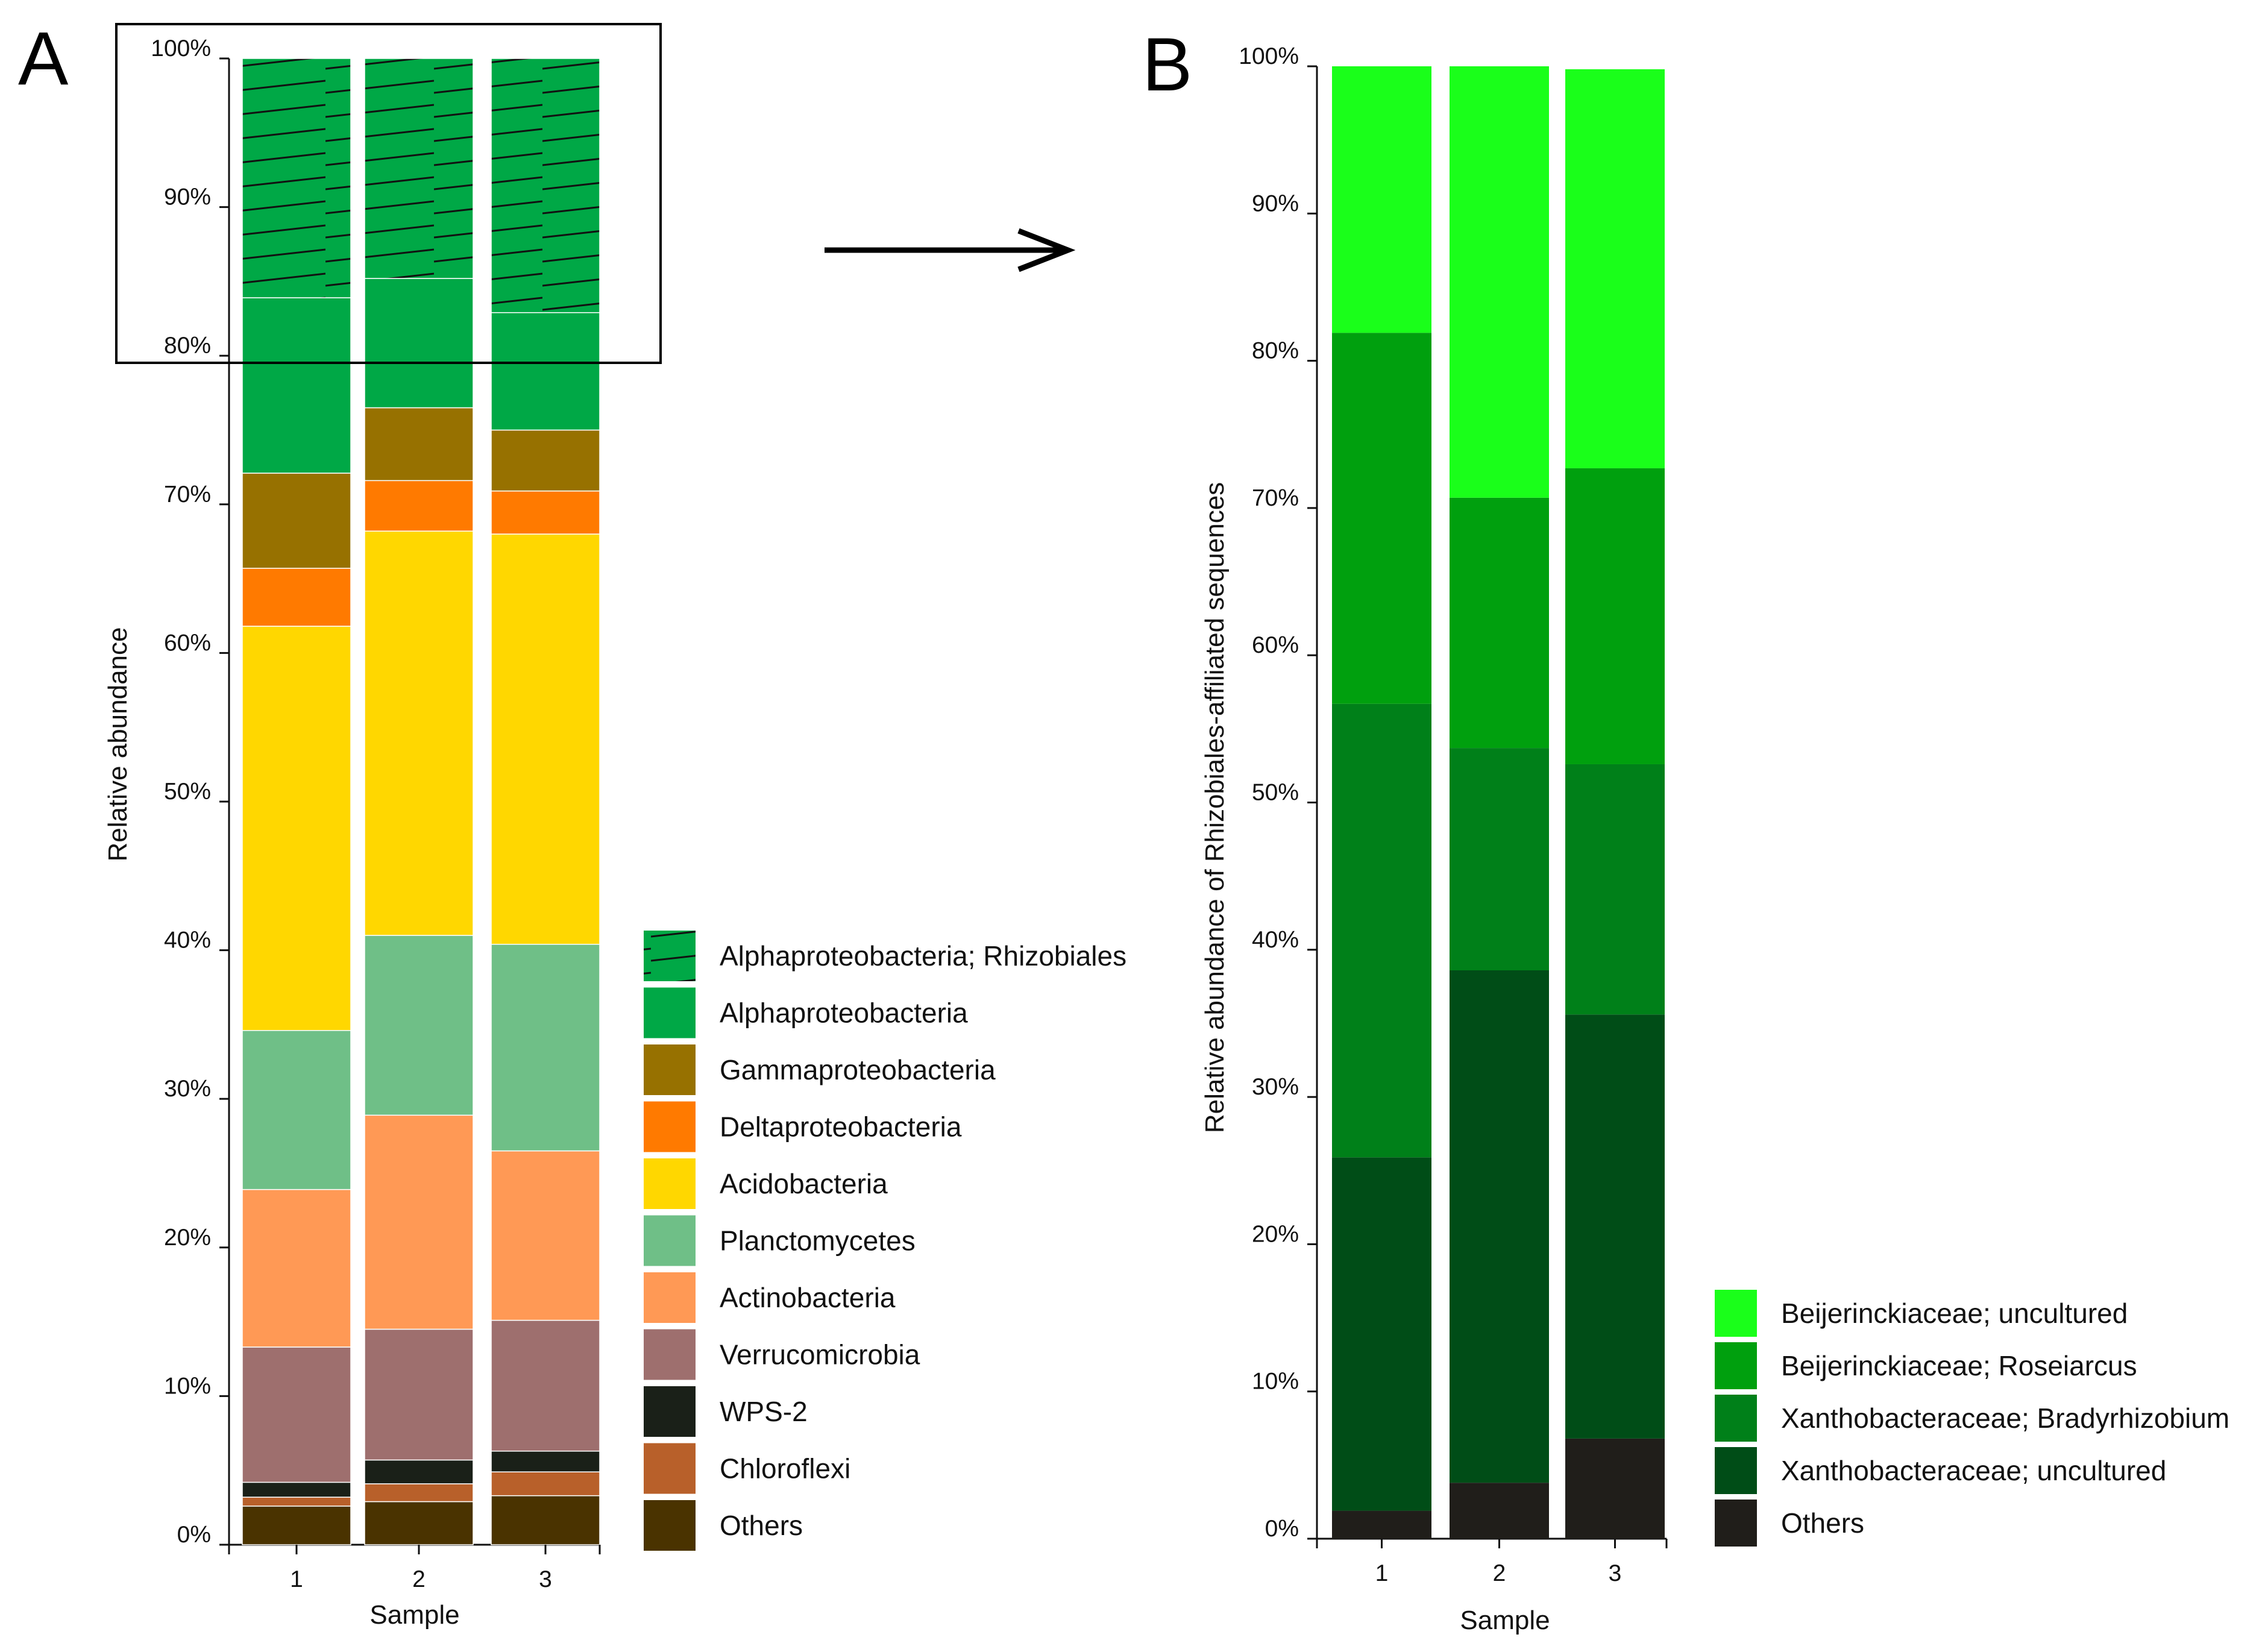 The height and width of the screenshot is (1652, 2262). Describe the element at coordinates (1736, 1365) in the screenshot. I see `chart-b-legend-swatch-beijerinckiaceae-roseiarcus` at that location.